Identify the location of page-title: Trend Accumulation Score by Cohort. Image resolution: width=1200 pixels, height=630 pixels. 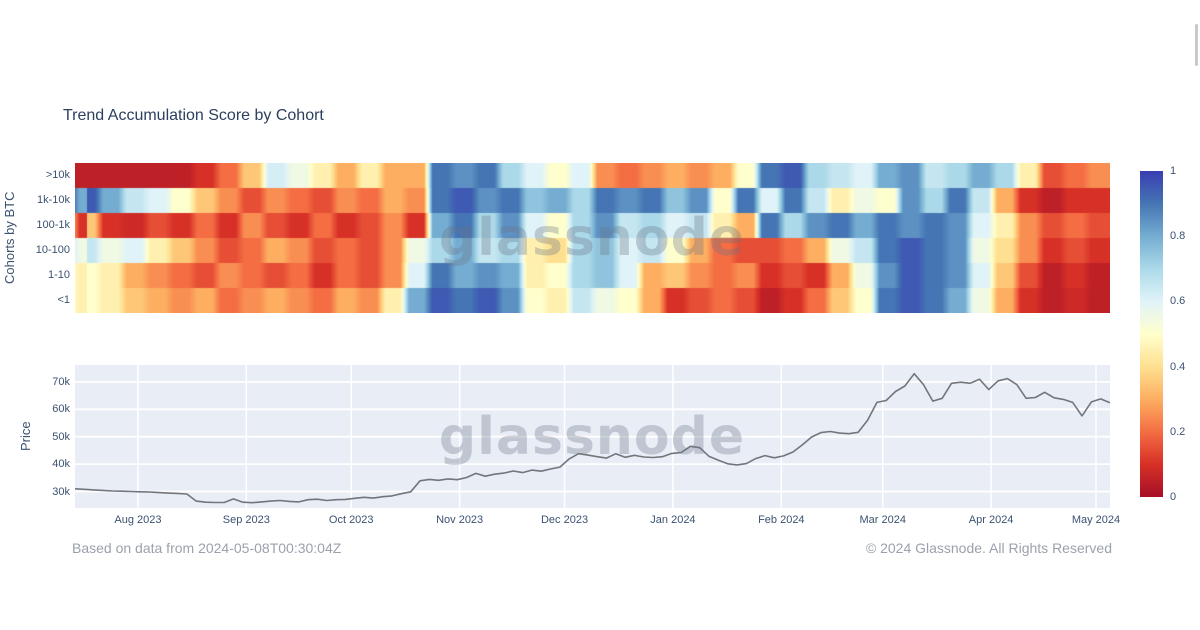
(193, 115).